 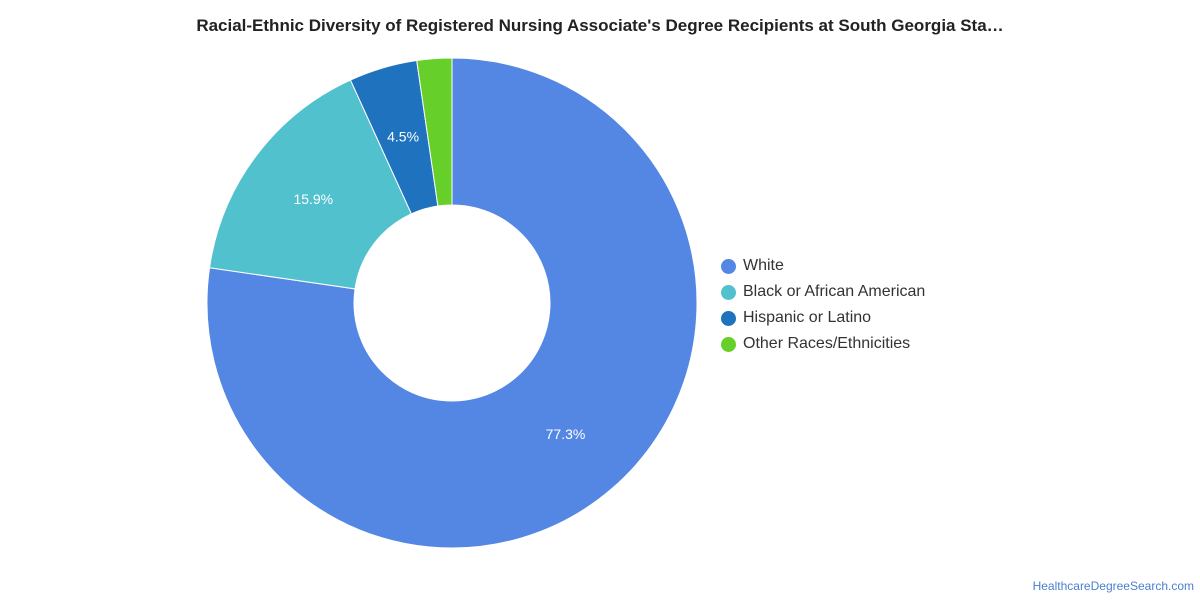 I want to click on legend-swatch-other-races-ethnicities, so click(x=728, y=344).